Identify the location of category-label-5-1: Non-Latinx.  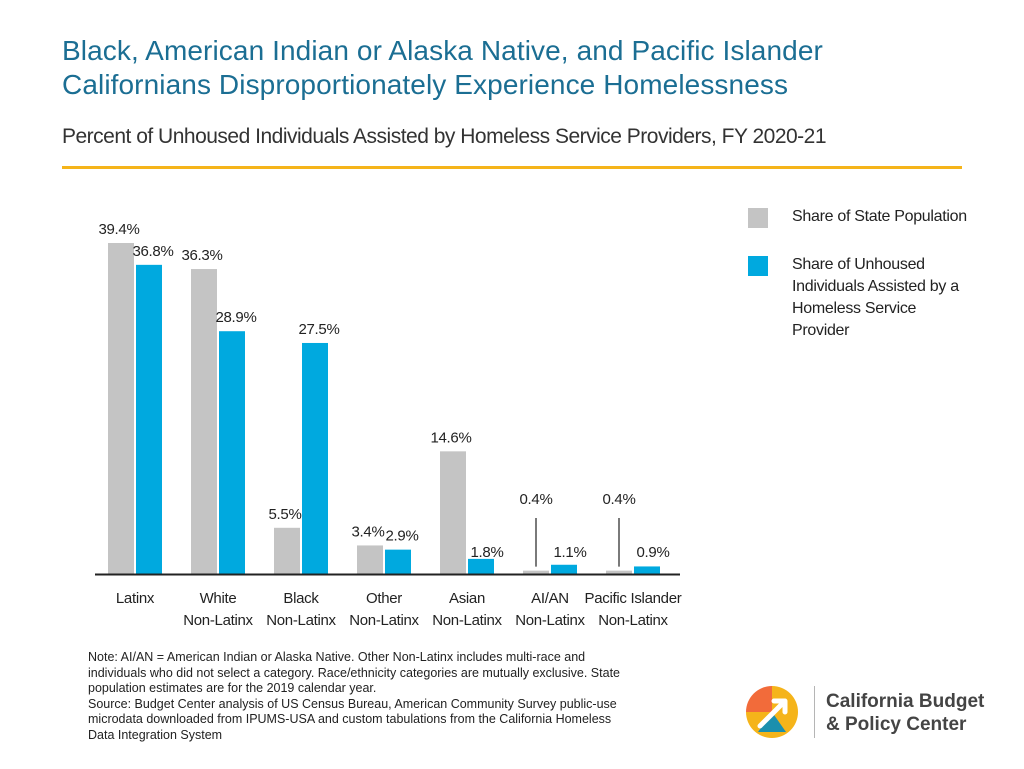
(550, 620).